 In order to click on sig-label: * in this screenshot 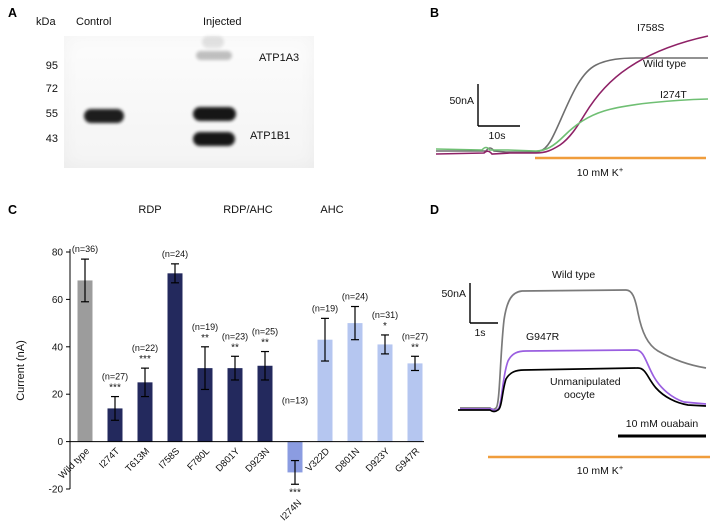, I will do `click(385, 326)`.